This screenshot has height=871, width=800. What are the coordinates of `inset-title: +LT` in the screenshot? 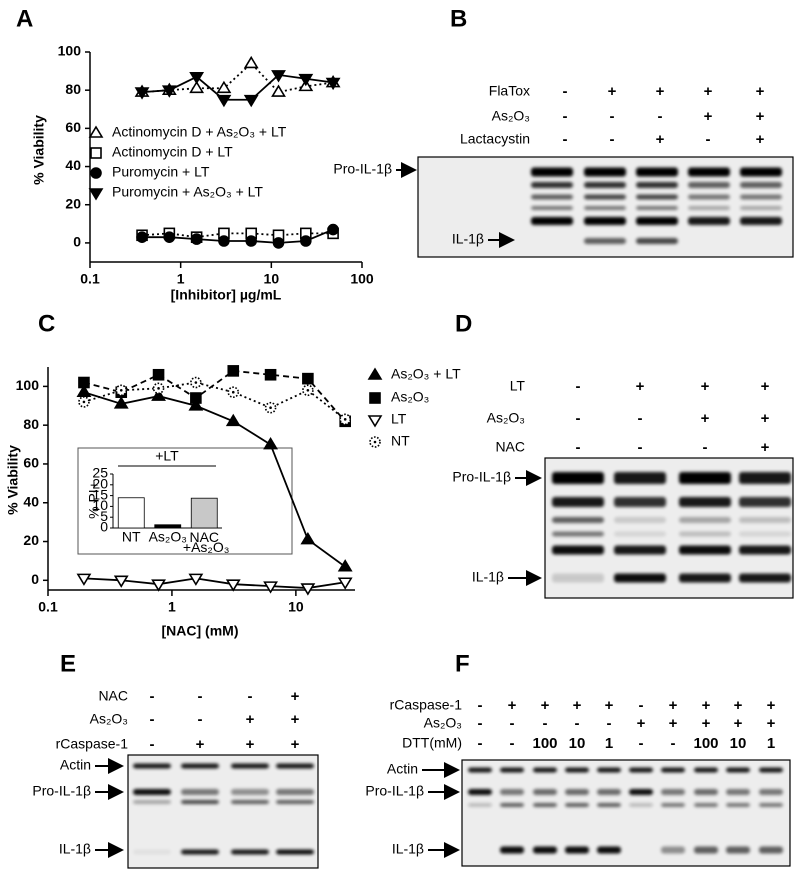 It's located at (167, 456).